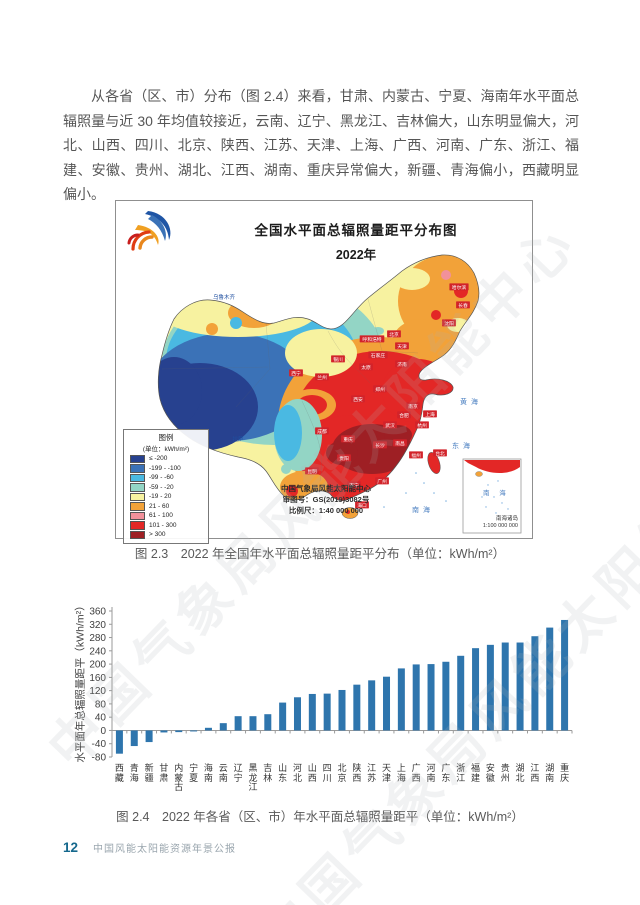  Describe the element at coordinates (164, 773) in the screenshot. I see `x-category-label: 甘肃` at that location.